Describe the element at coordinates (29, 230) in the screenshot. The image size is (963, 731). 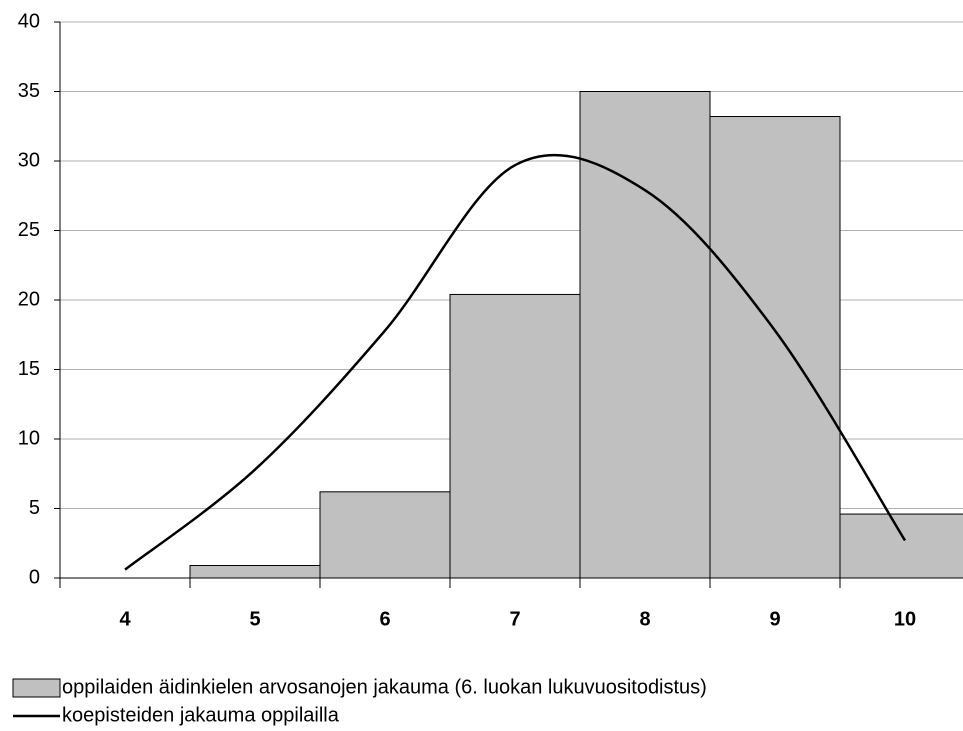
I see `y-tick-label: 25` at that location.